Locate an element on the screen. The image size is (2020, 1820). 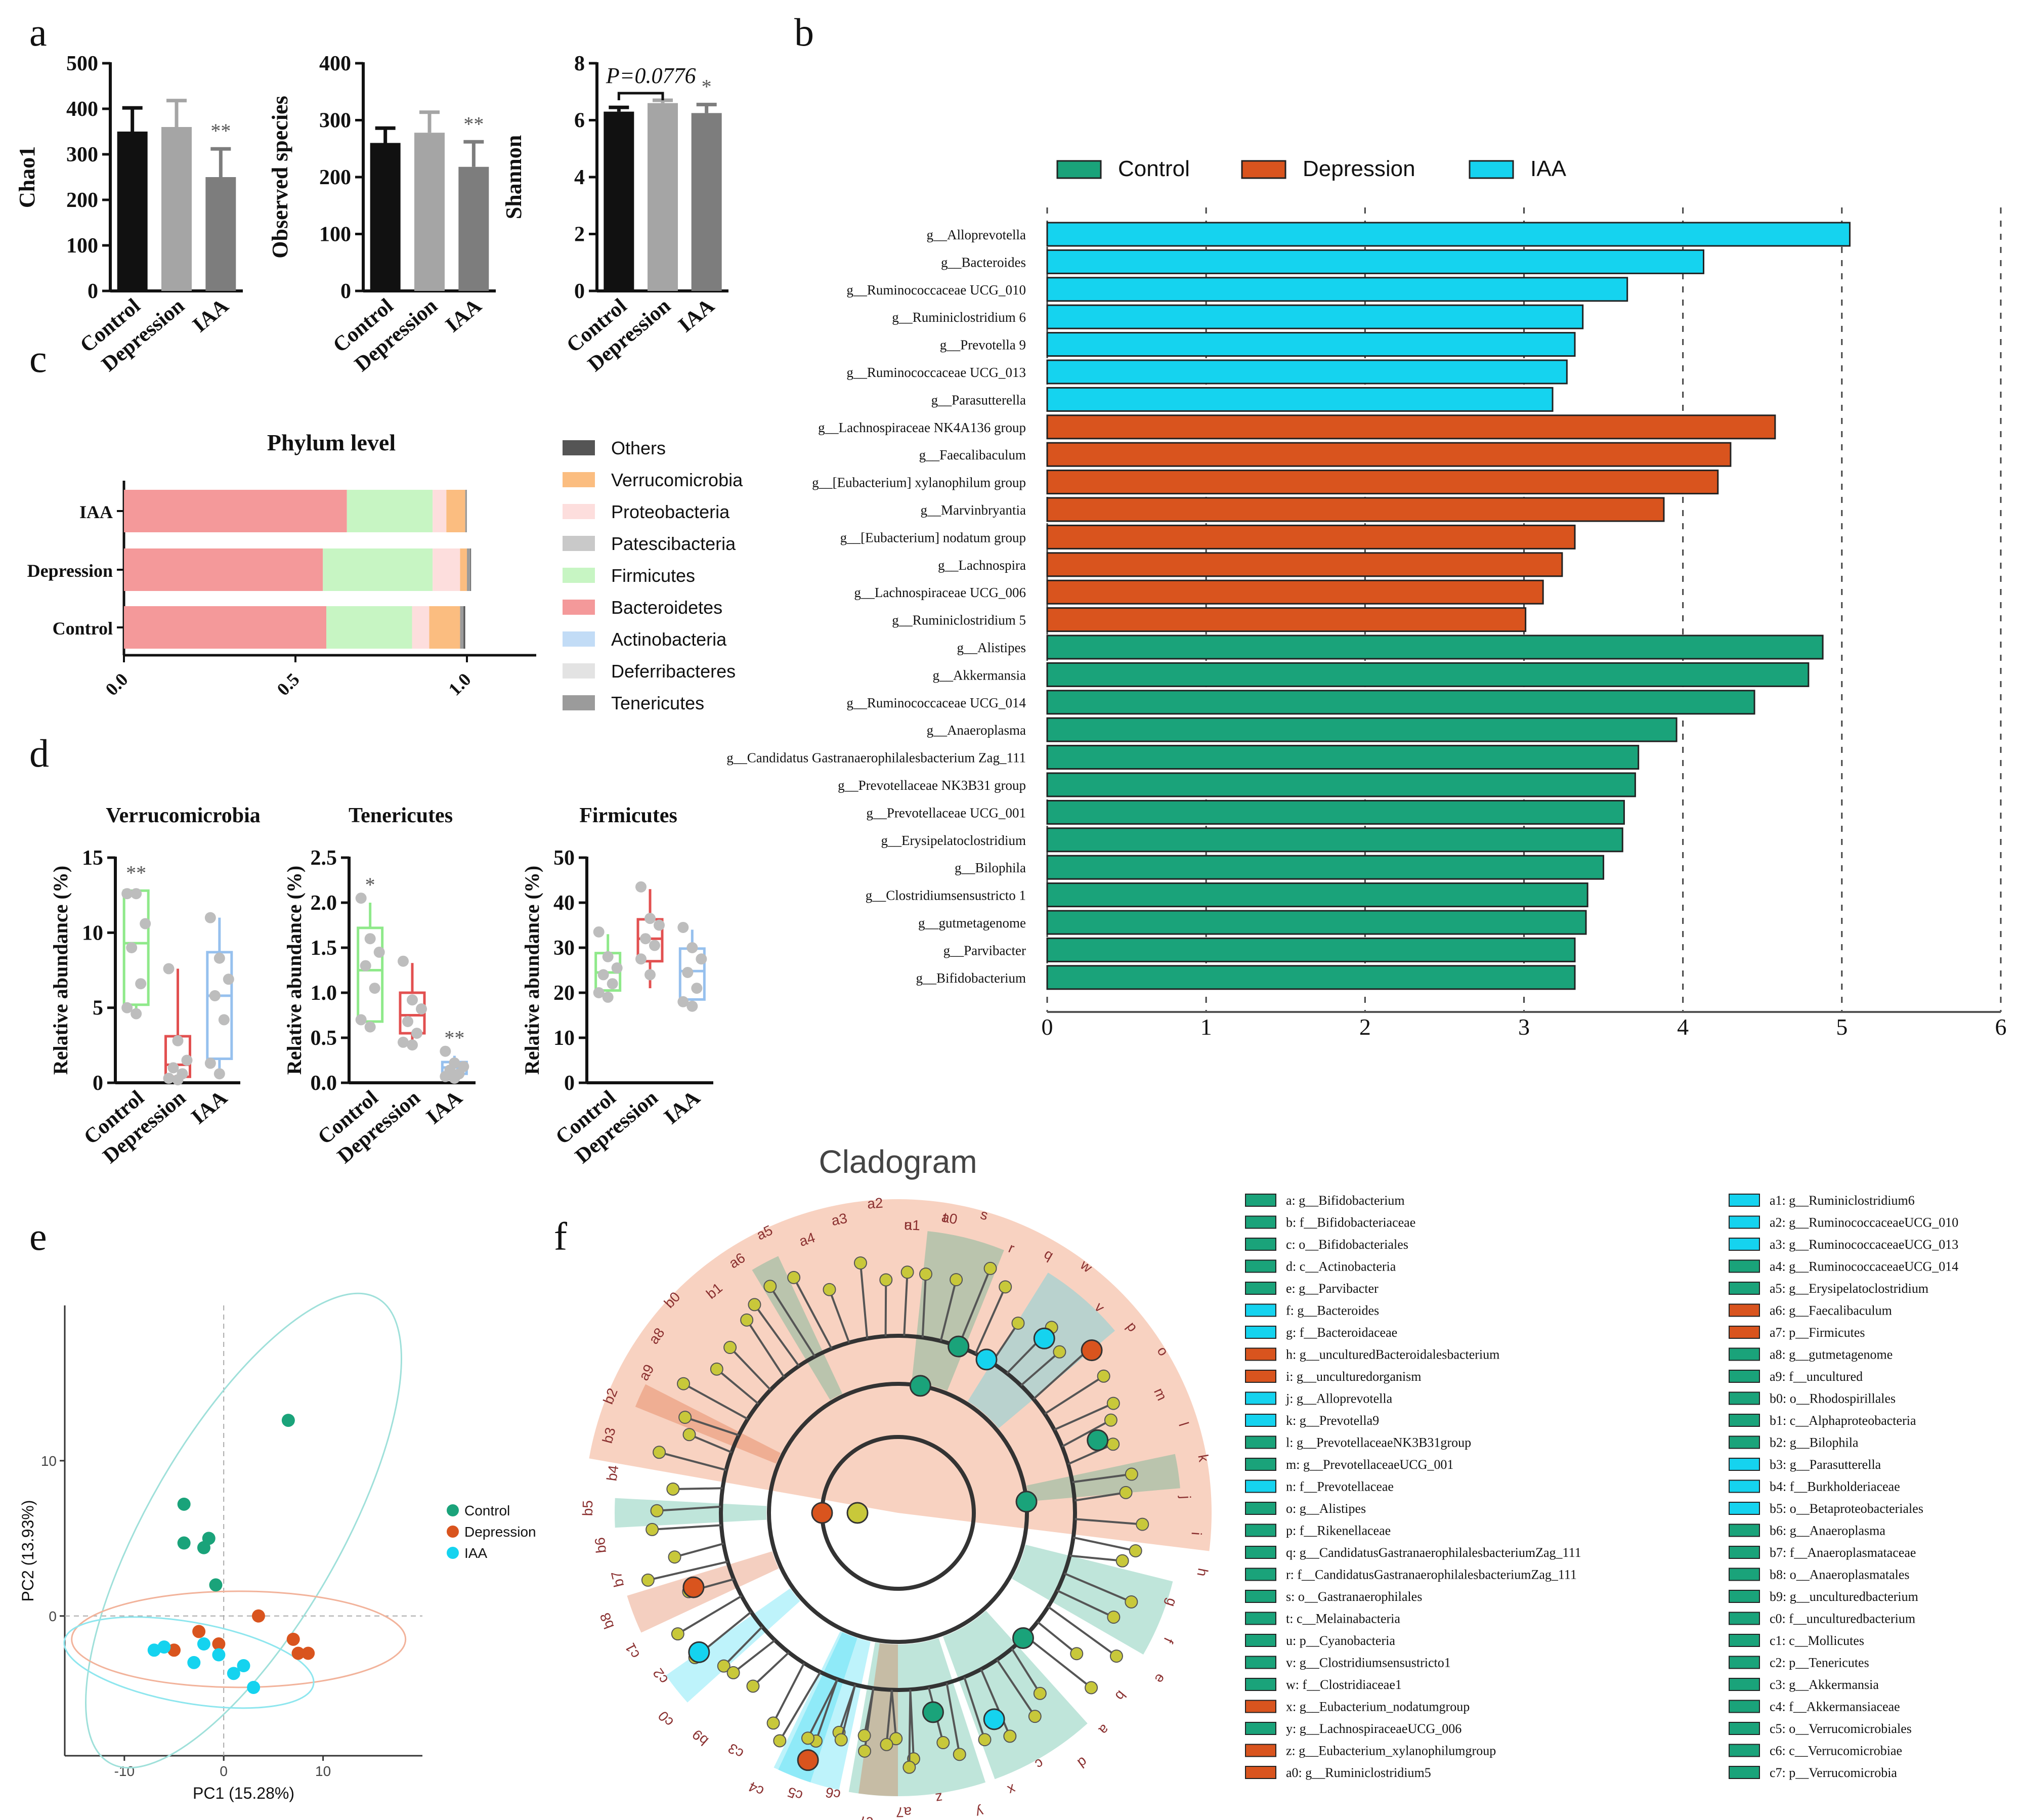
taxonomy-ring is located at coordinates (898, 1513).